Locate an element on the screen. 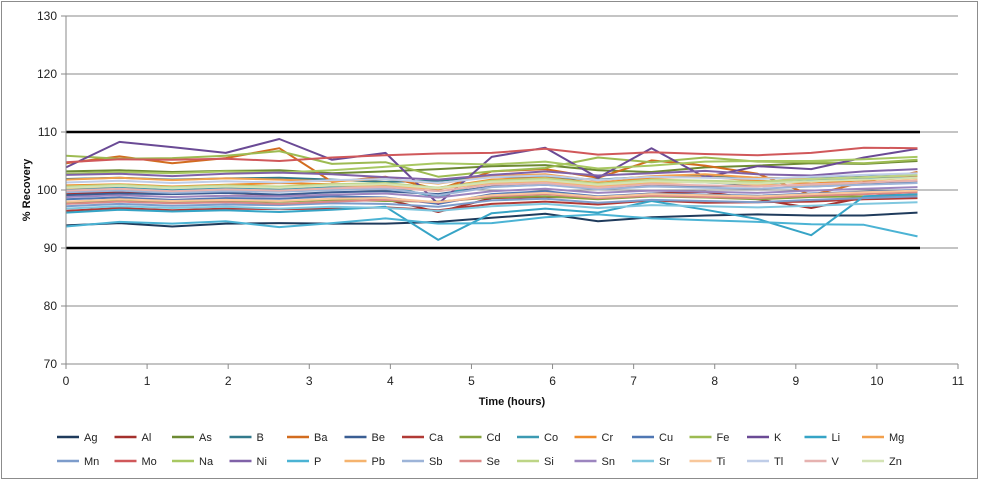 This screenshot has width=981, height=482. legend-label-mn: Mn is located at coordinates (91, 462).